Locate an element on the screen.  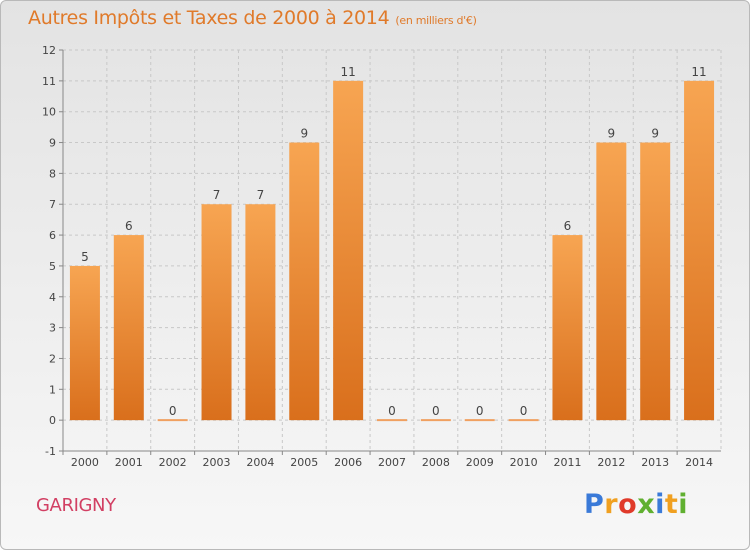
x-tick-label: 2011 is located at coordinates (567, 462).